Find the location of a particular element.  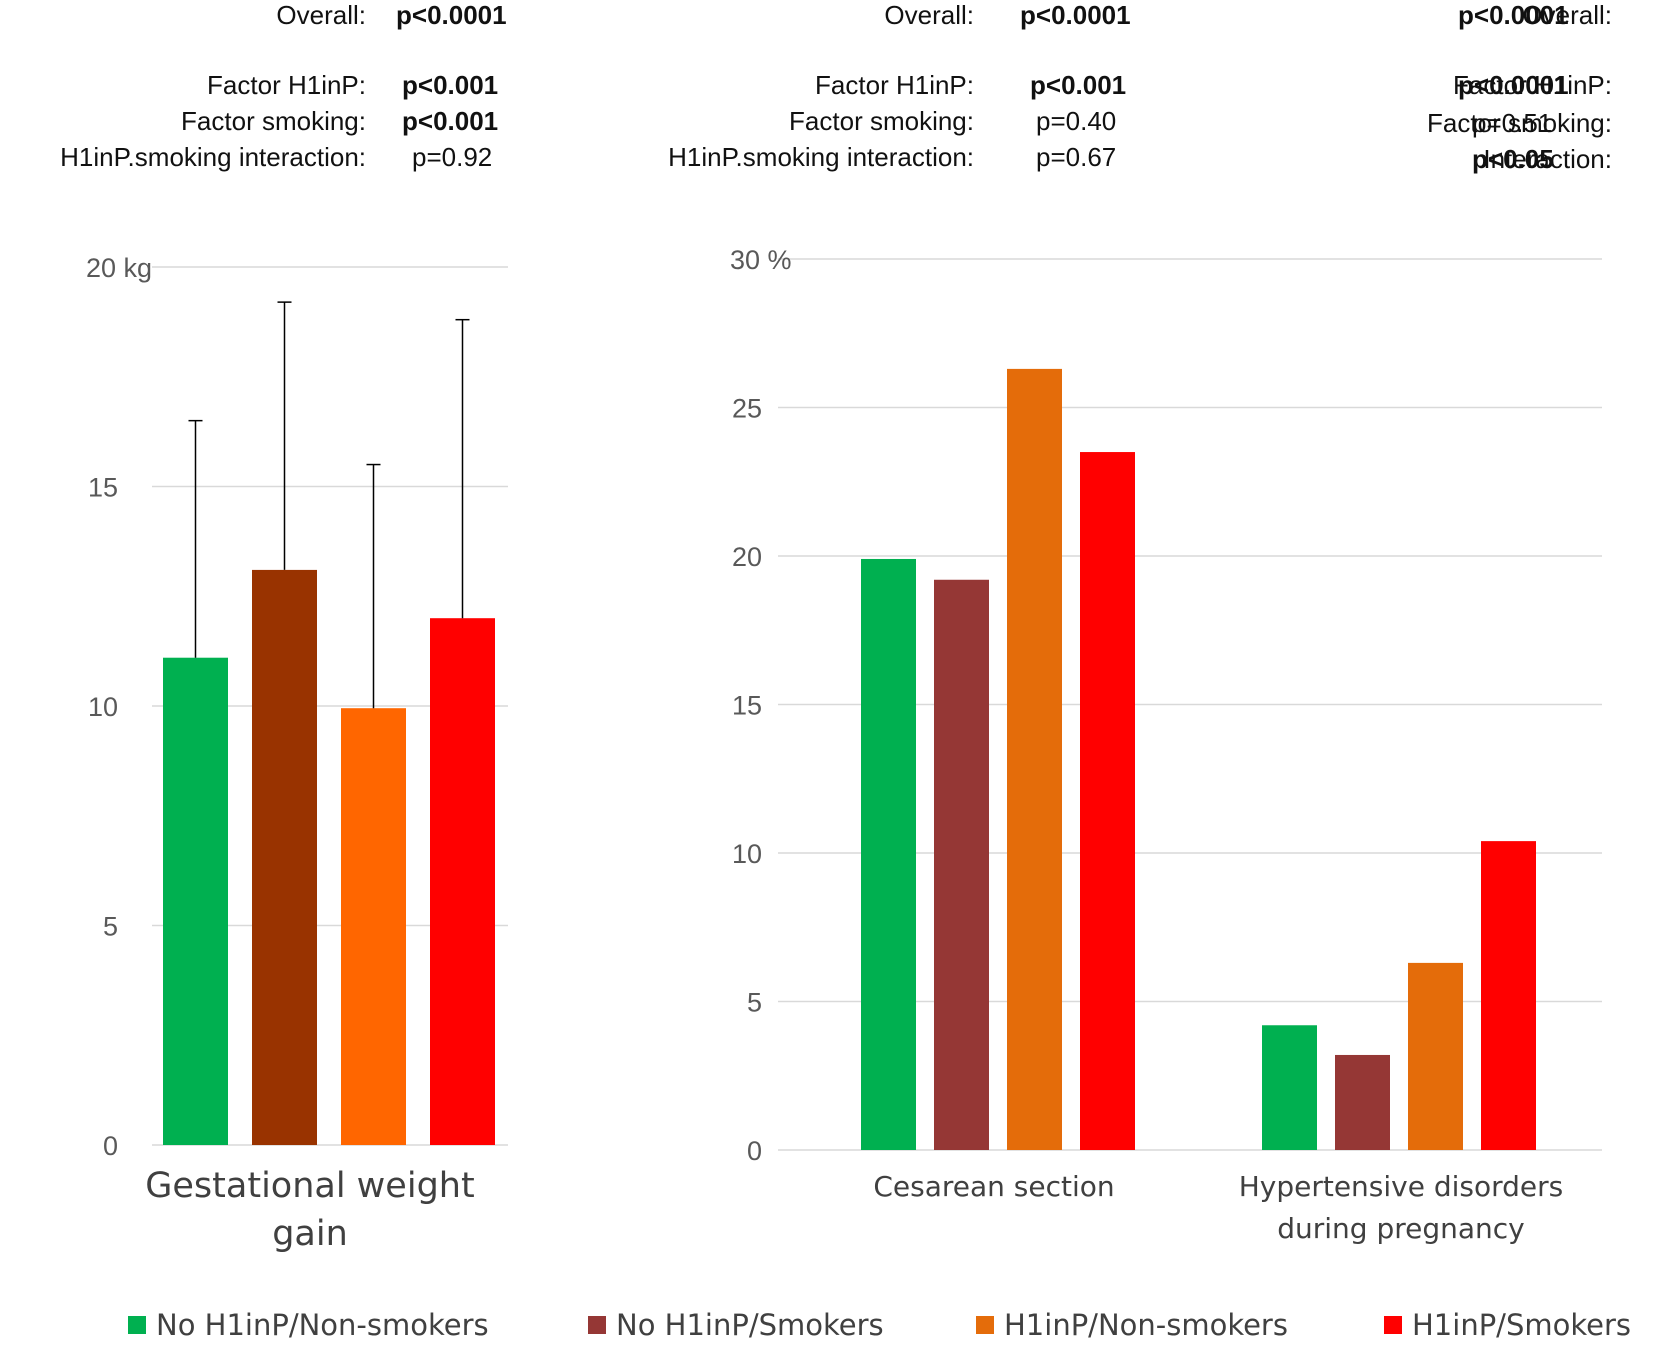

interaction-value: p<0.05 is located at coordinates (1513, 159).